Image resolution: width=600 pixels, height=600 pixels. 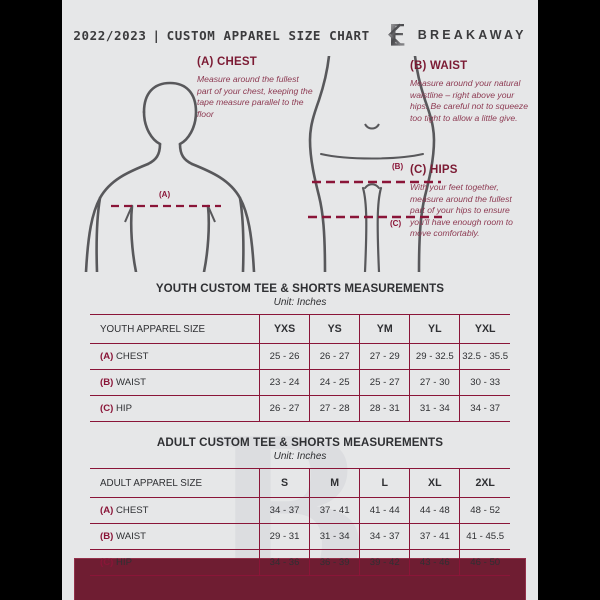 I want to click on adult-hip-m: 36 - 39, so click(x=334, y=562).